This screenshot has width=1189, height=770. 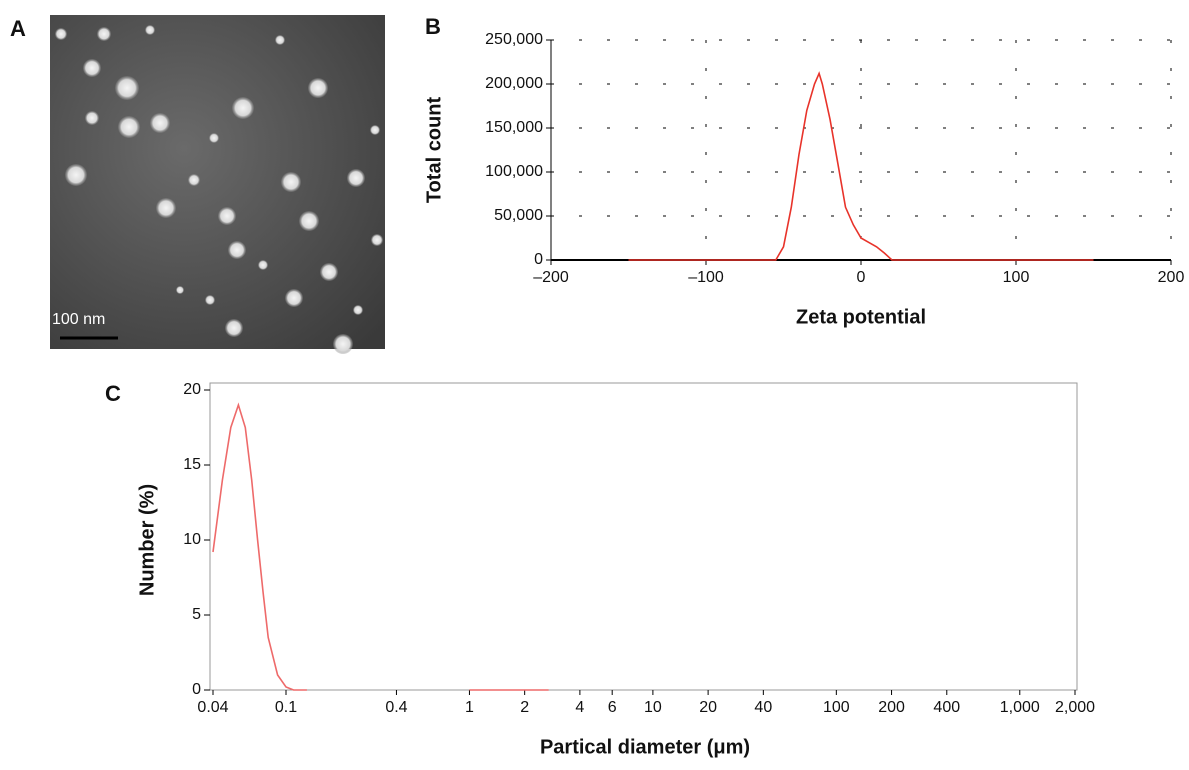 I want to click on x-tick-label: –100, so click(x=706, y=277).